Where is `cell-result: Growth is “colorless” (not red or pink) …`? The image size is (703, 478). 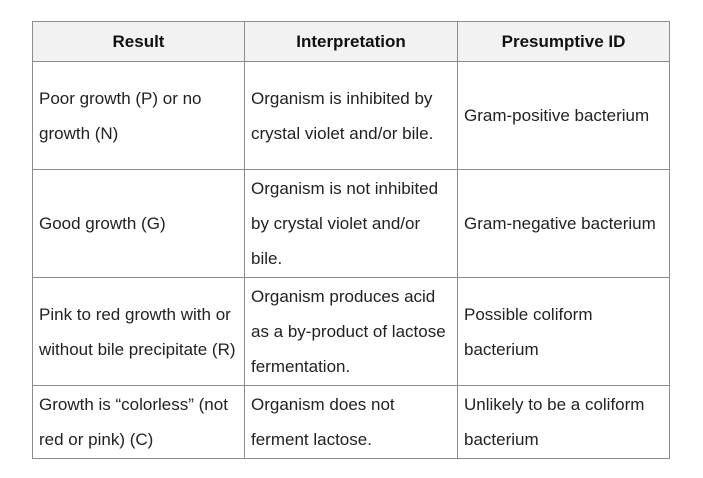
cell-result: Growth is “colorless” (not red or pink) … is located at coordinates (138, 422).